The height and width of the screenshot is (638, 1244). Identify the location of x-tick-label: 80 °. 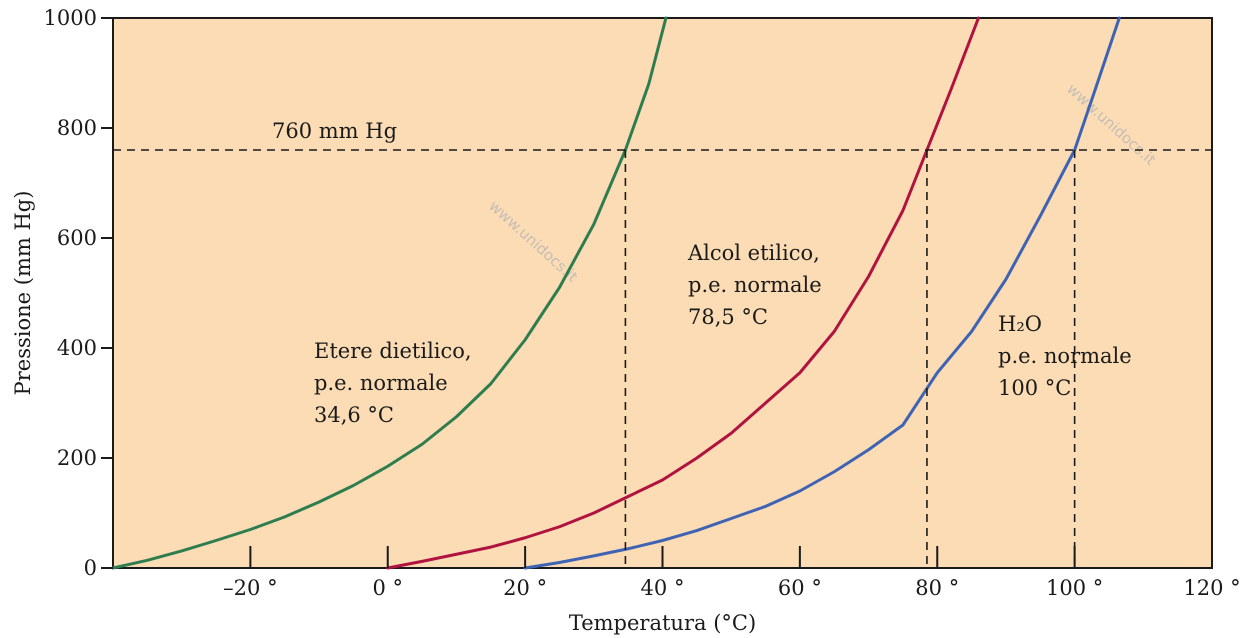
(937, 588).